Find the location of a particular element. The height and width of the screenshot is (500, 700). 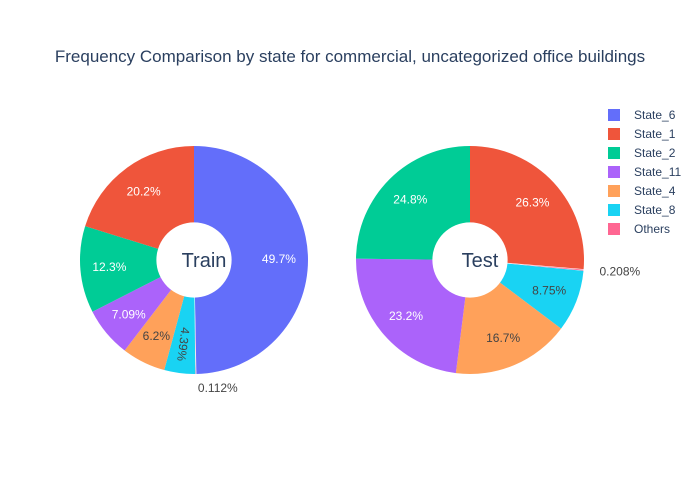

legend-item-state-1: State_1 is located at coordinates (642, 134).